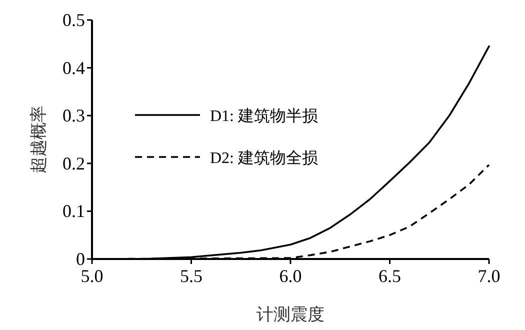  I want to click on y-tick-label: 0.5, so click(73, 20).